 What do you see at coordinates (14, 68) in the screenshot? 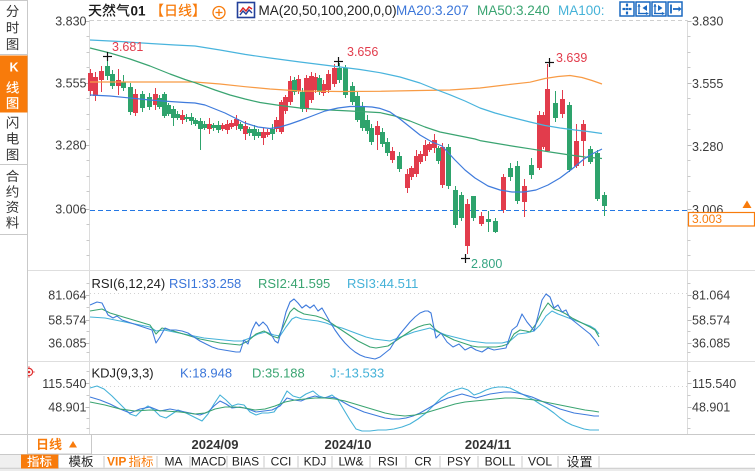
I see `svg-text: K` at bounding box center [14, 68].